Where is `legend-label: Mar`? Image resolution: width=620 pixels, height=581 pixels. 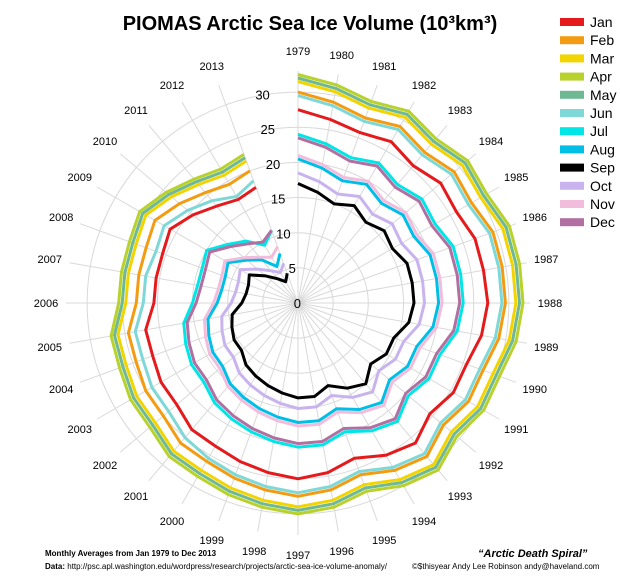
legend-label: Mar is located at coordinates (602, 58).